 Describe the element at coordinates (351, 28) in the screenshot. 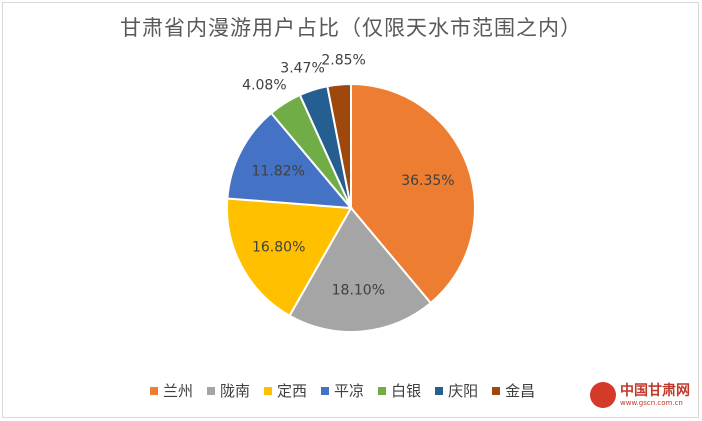

I see `chart-title: 甘肃省内漫游用户占比（仅限天水市范围之内）` at that location.